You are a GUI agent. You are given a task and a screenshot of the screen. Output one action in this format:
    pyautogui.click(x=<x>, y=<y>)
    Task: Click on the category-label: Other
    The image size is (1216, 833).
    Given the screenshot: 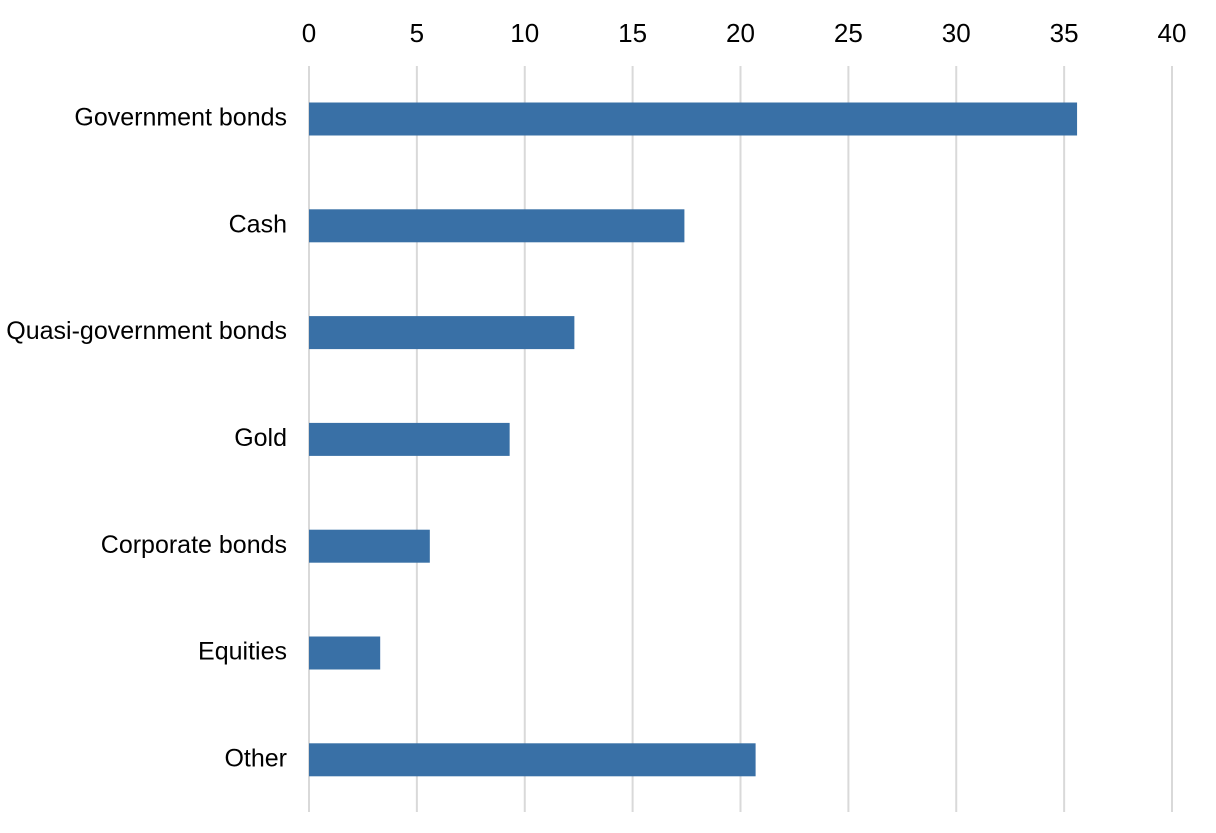 What is the action you would take?
    pyautogui.click(x=255, y=758)
    